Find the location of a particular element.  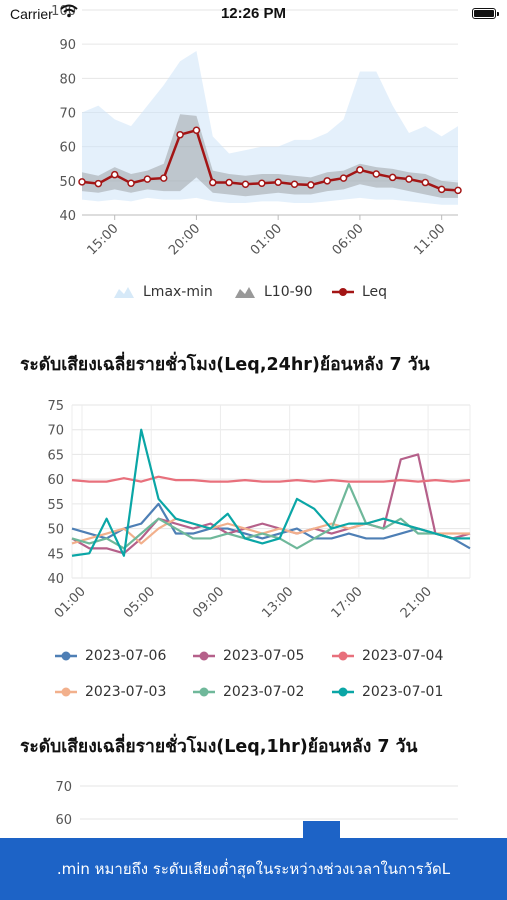

chart2-y-tick: 70 is located at coordinates (55, 431).